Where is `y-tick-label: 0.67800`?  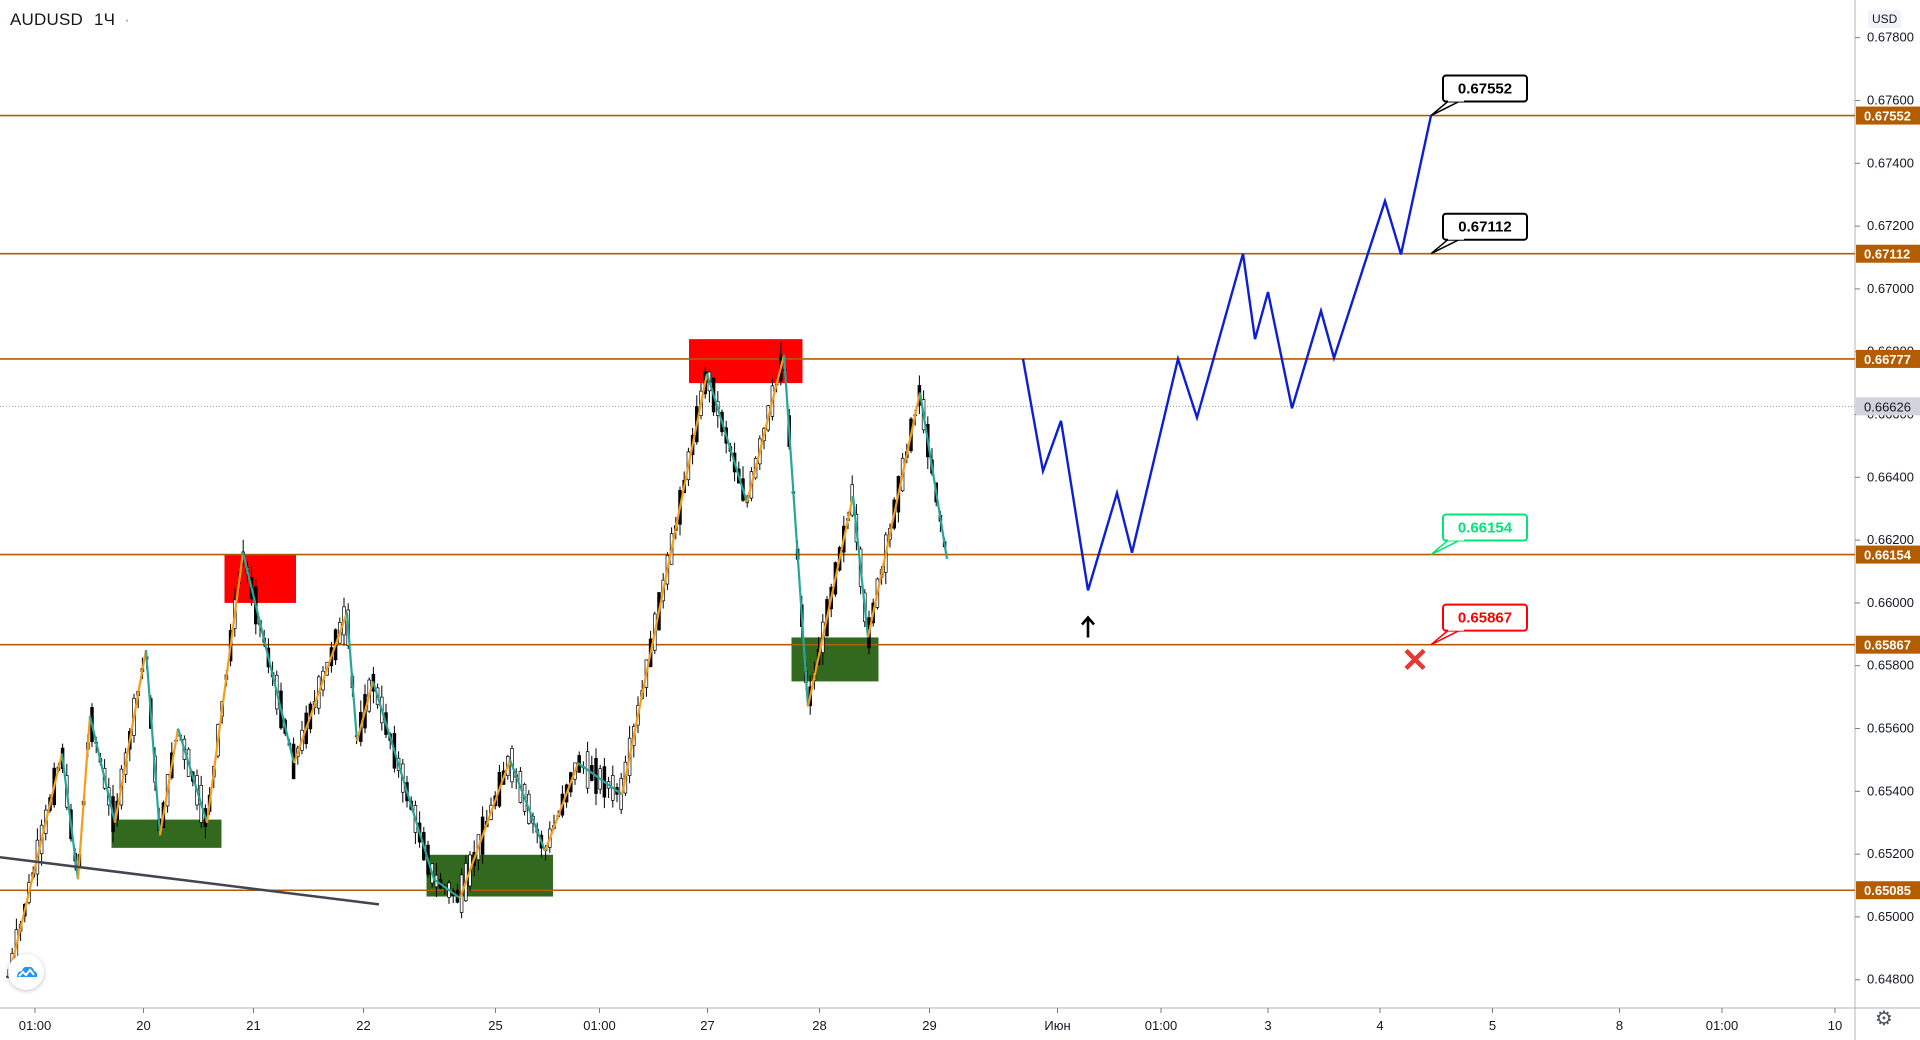
y-tick-label: 0.67800 is located at coordinates (1890, 37).